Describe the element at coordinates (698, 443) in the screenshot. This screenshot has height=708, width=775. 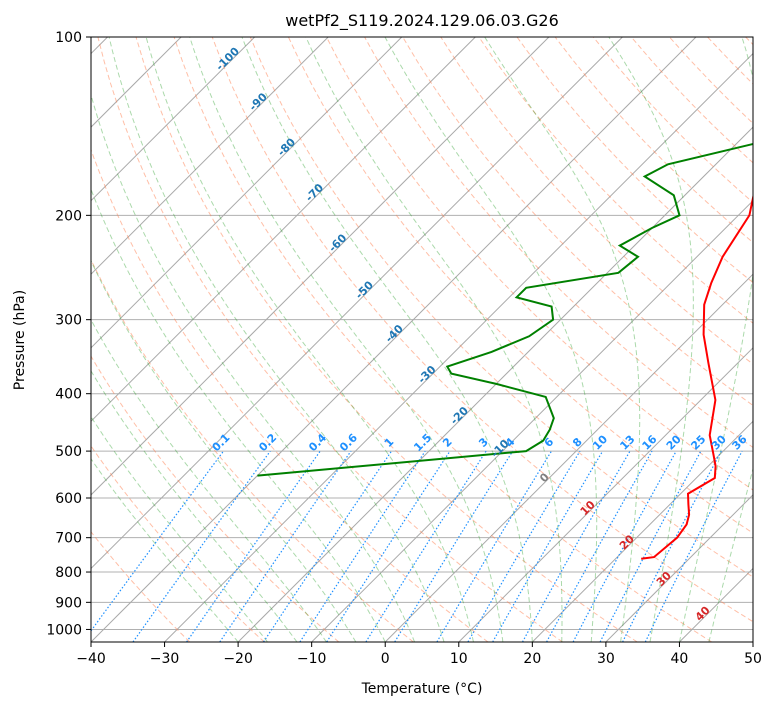
I see `mixing-ratio-label: 25` at that location.